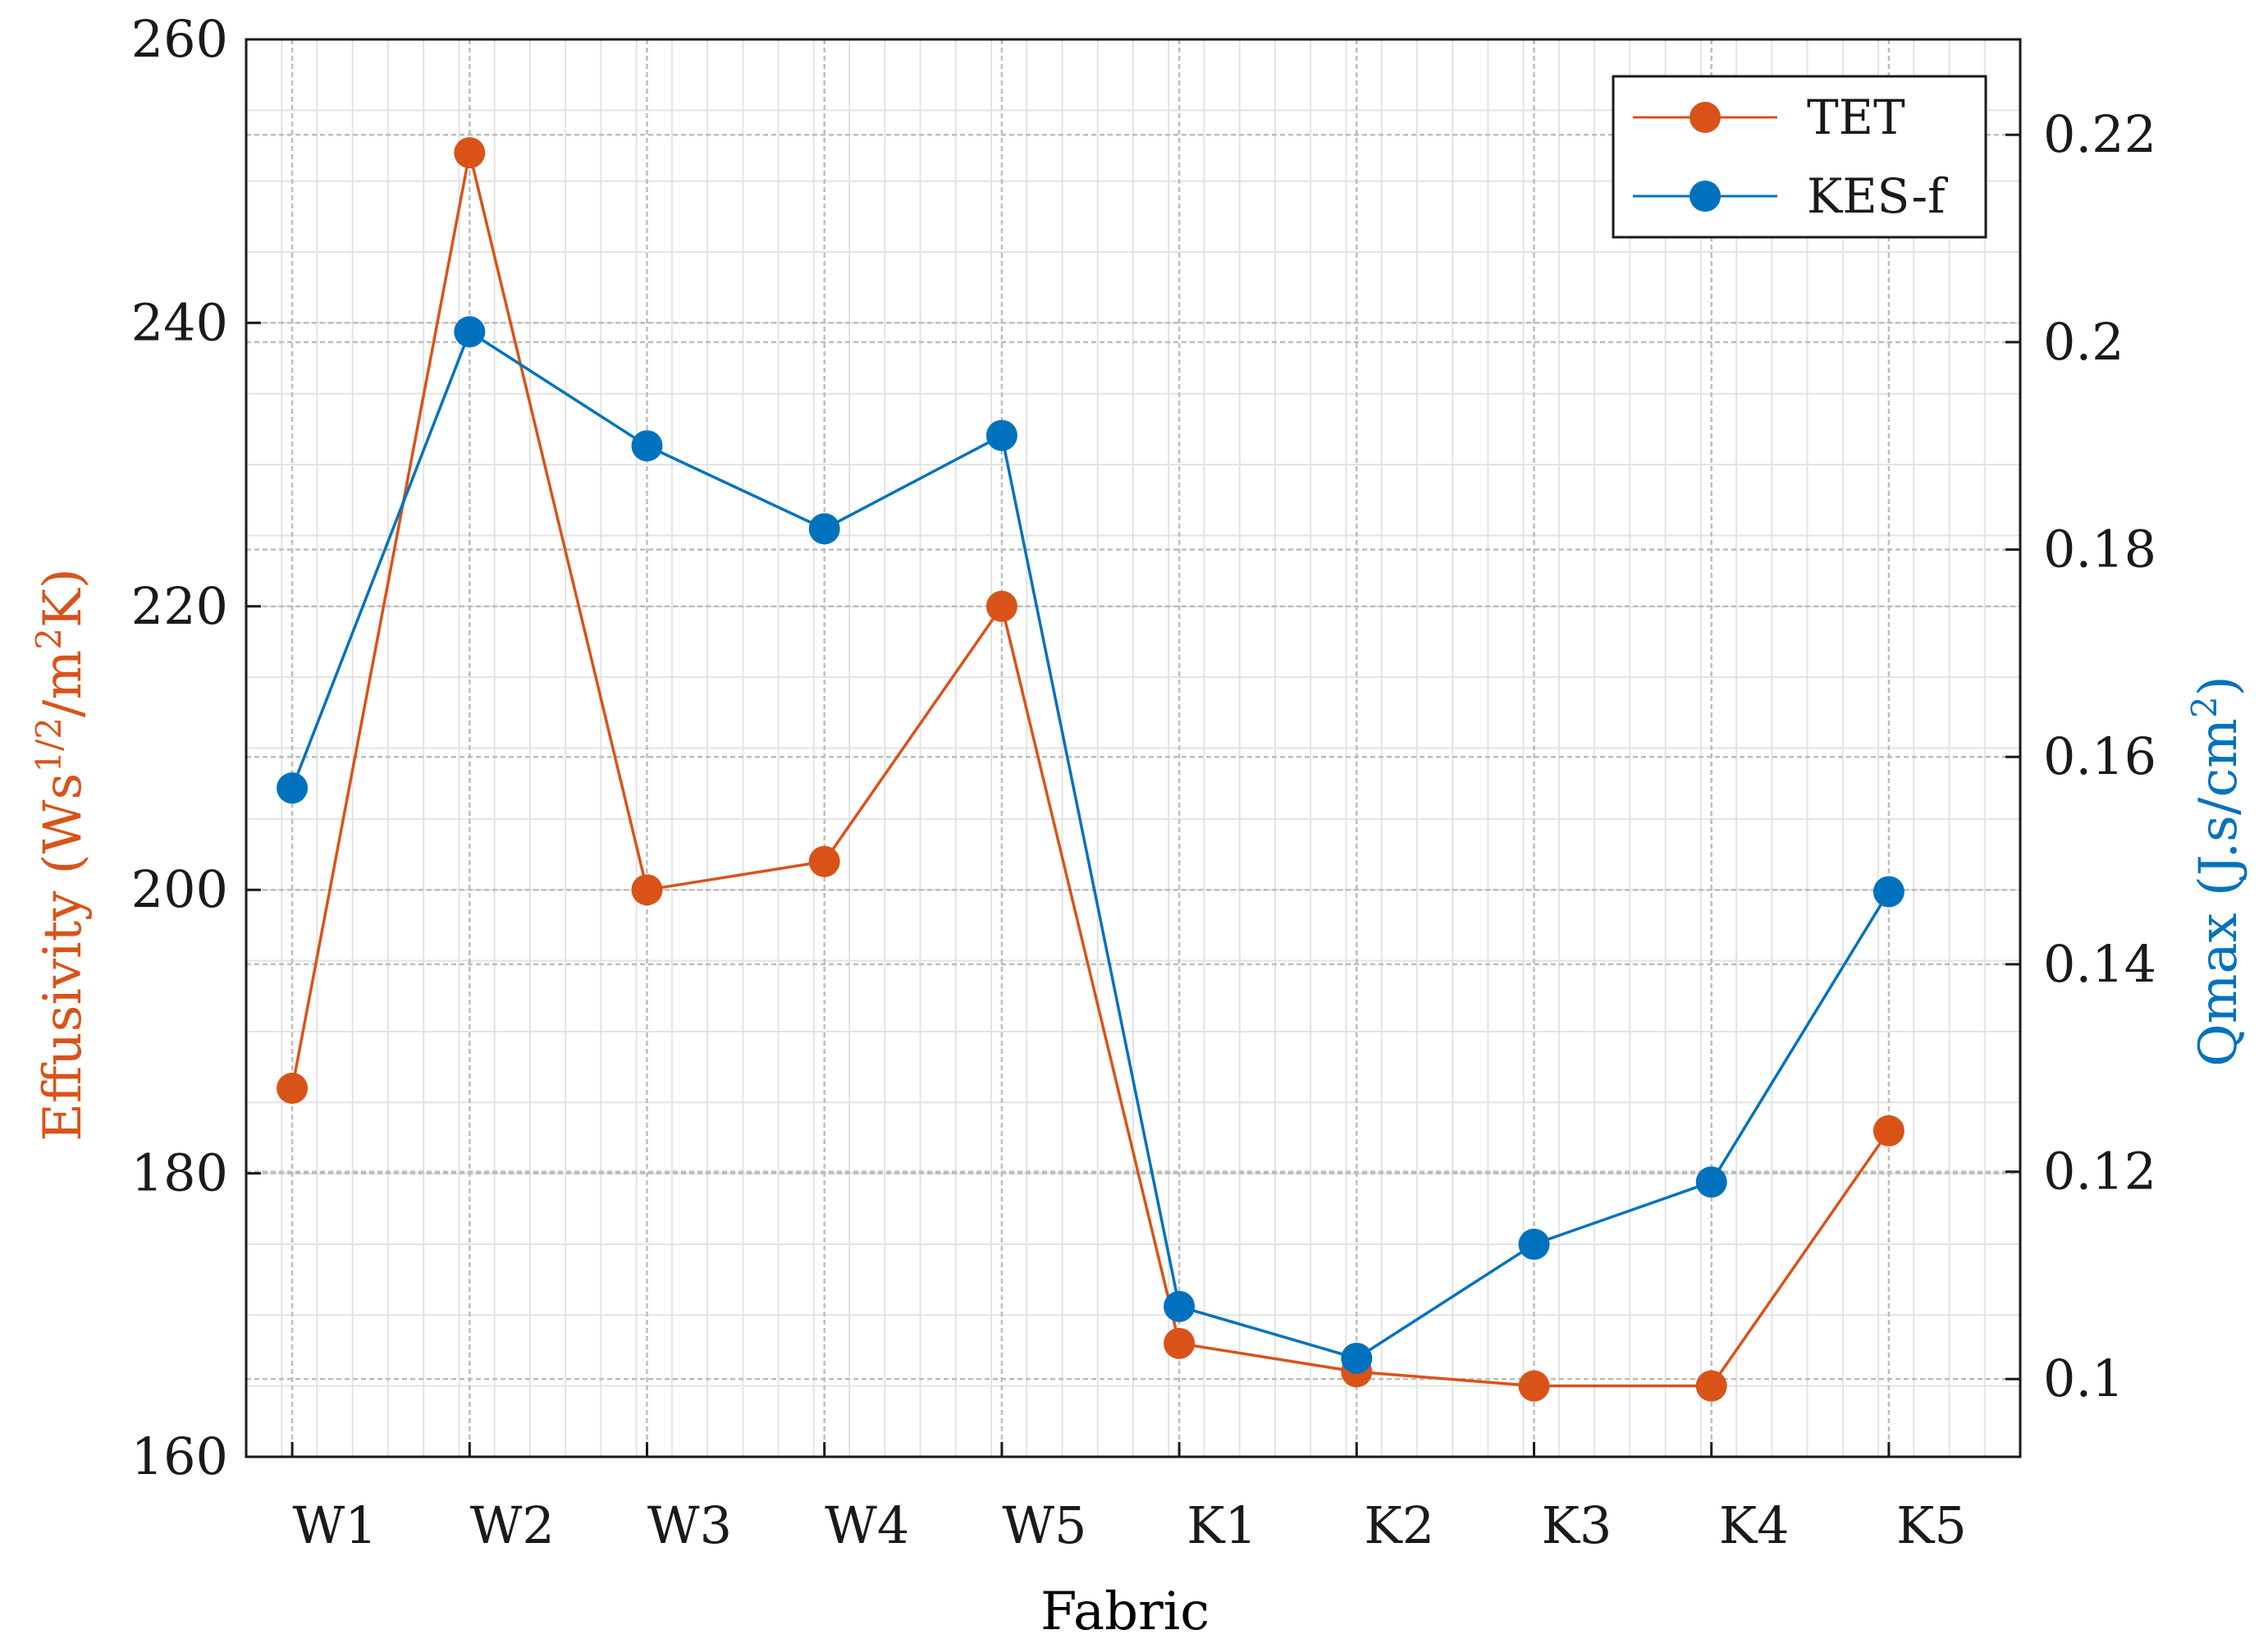 The height and width of the screenshot is (1639, 2268). Describe the element at coordinates (1399, 1525) in the screenshot. I see `x-tick-label: K2` at that location.